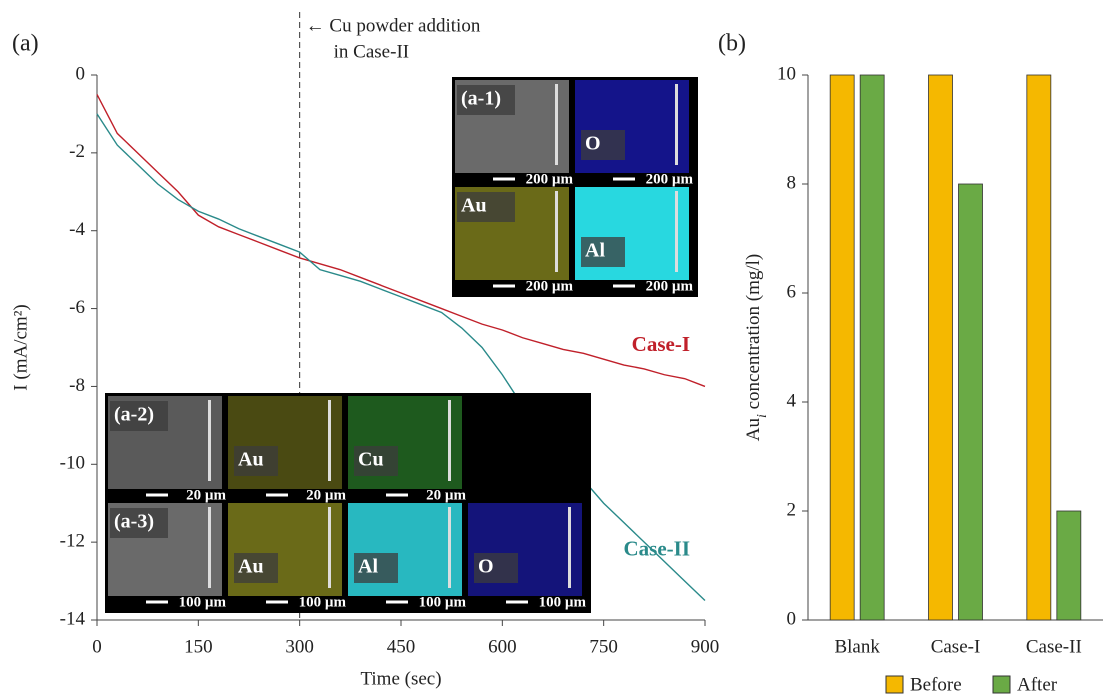 This screenshot has height=700, width=1103. What do you see at coordinates (77, 151) in the screenshot?
I see `y-tick-label: -2` at bounding box center [77, 151].